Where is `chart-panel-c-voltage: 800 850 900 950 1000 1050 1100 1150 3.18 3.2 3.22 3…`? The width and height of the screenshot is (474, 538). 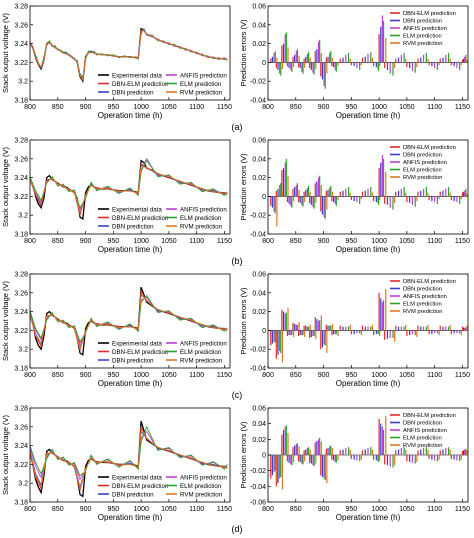
chart-panel-c-voltage: 800 850 900 950 1000 1050 1100 1150 3.18 3.2 3.22 3… is located at coordinates (116, 330).